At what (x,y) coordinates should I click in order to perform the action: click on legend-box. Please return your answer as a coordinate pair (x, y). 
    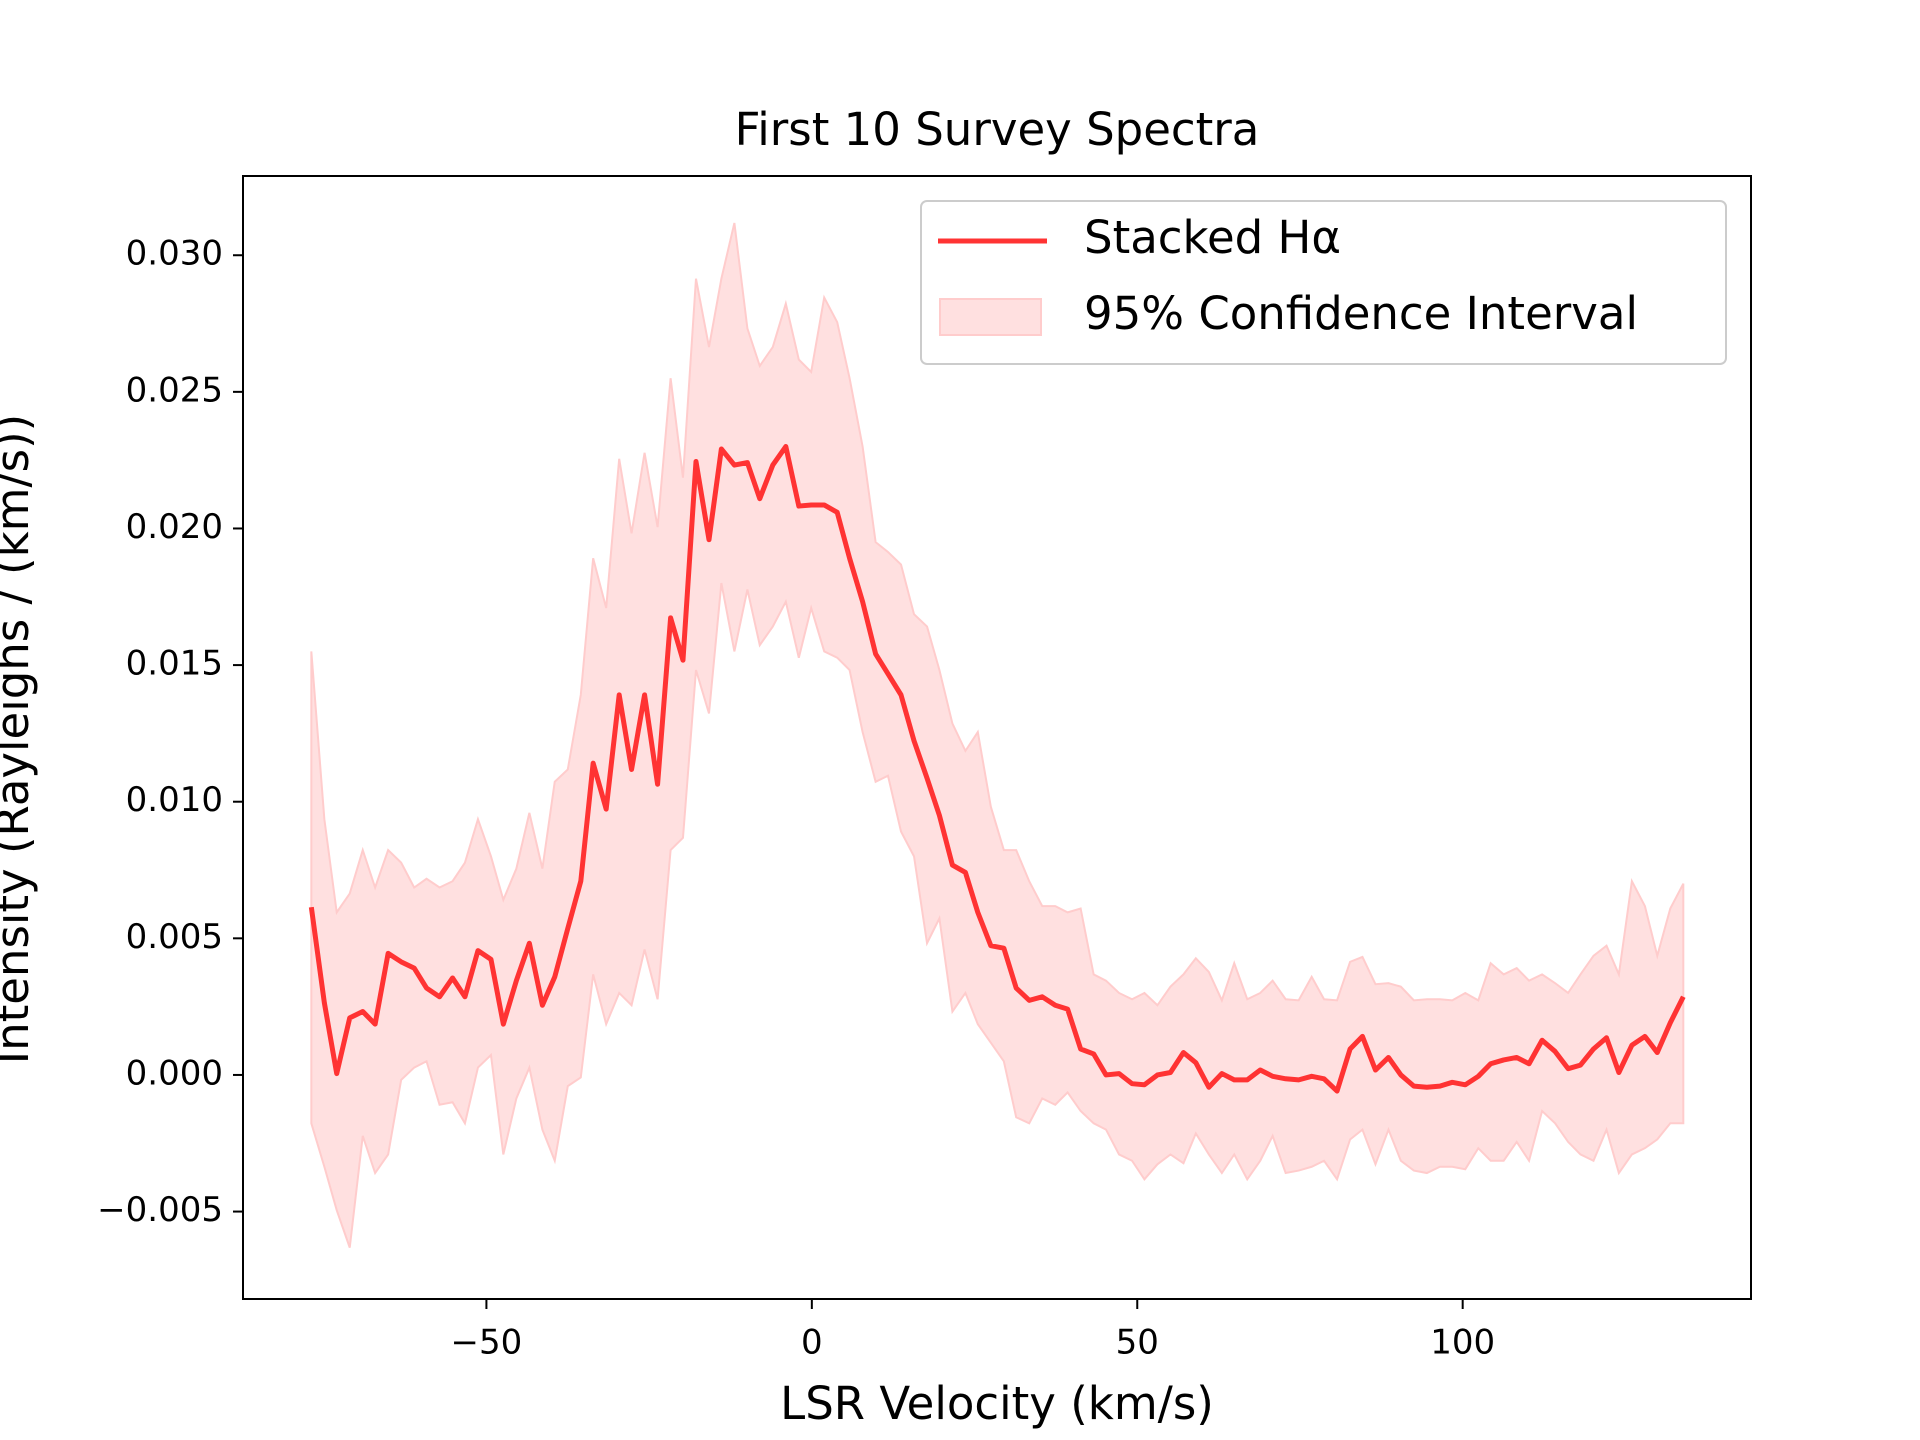
    Looking at the image, I should click on (1323, 282).